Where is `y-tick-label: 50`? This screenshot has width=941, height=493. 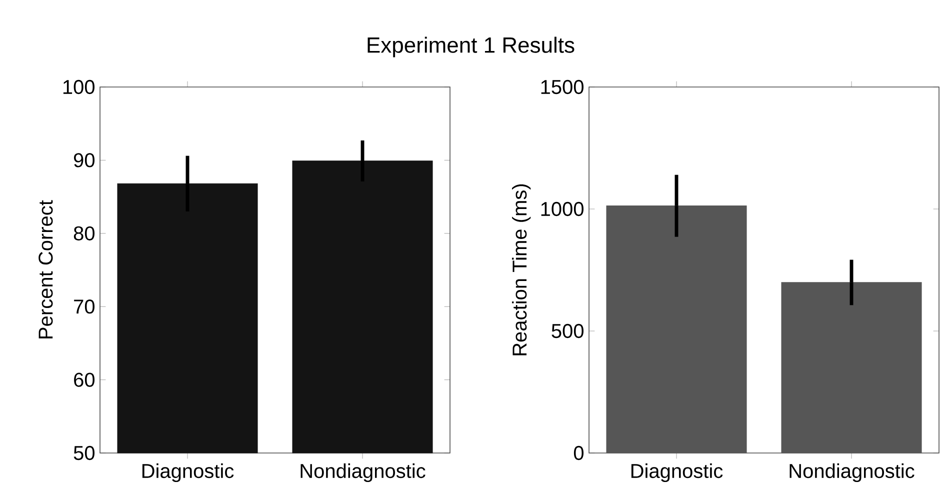
y-tick-label: 50 is located at coordinates (84, 453).